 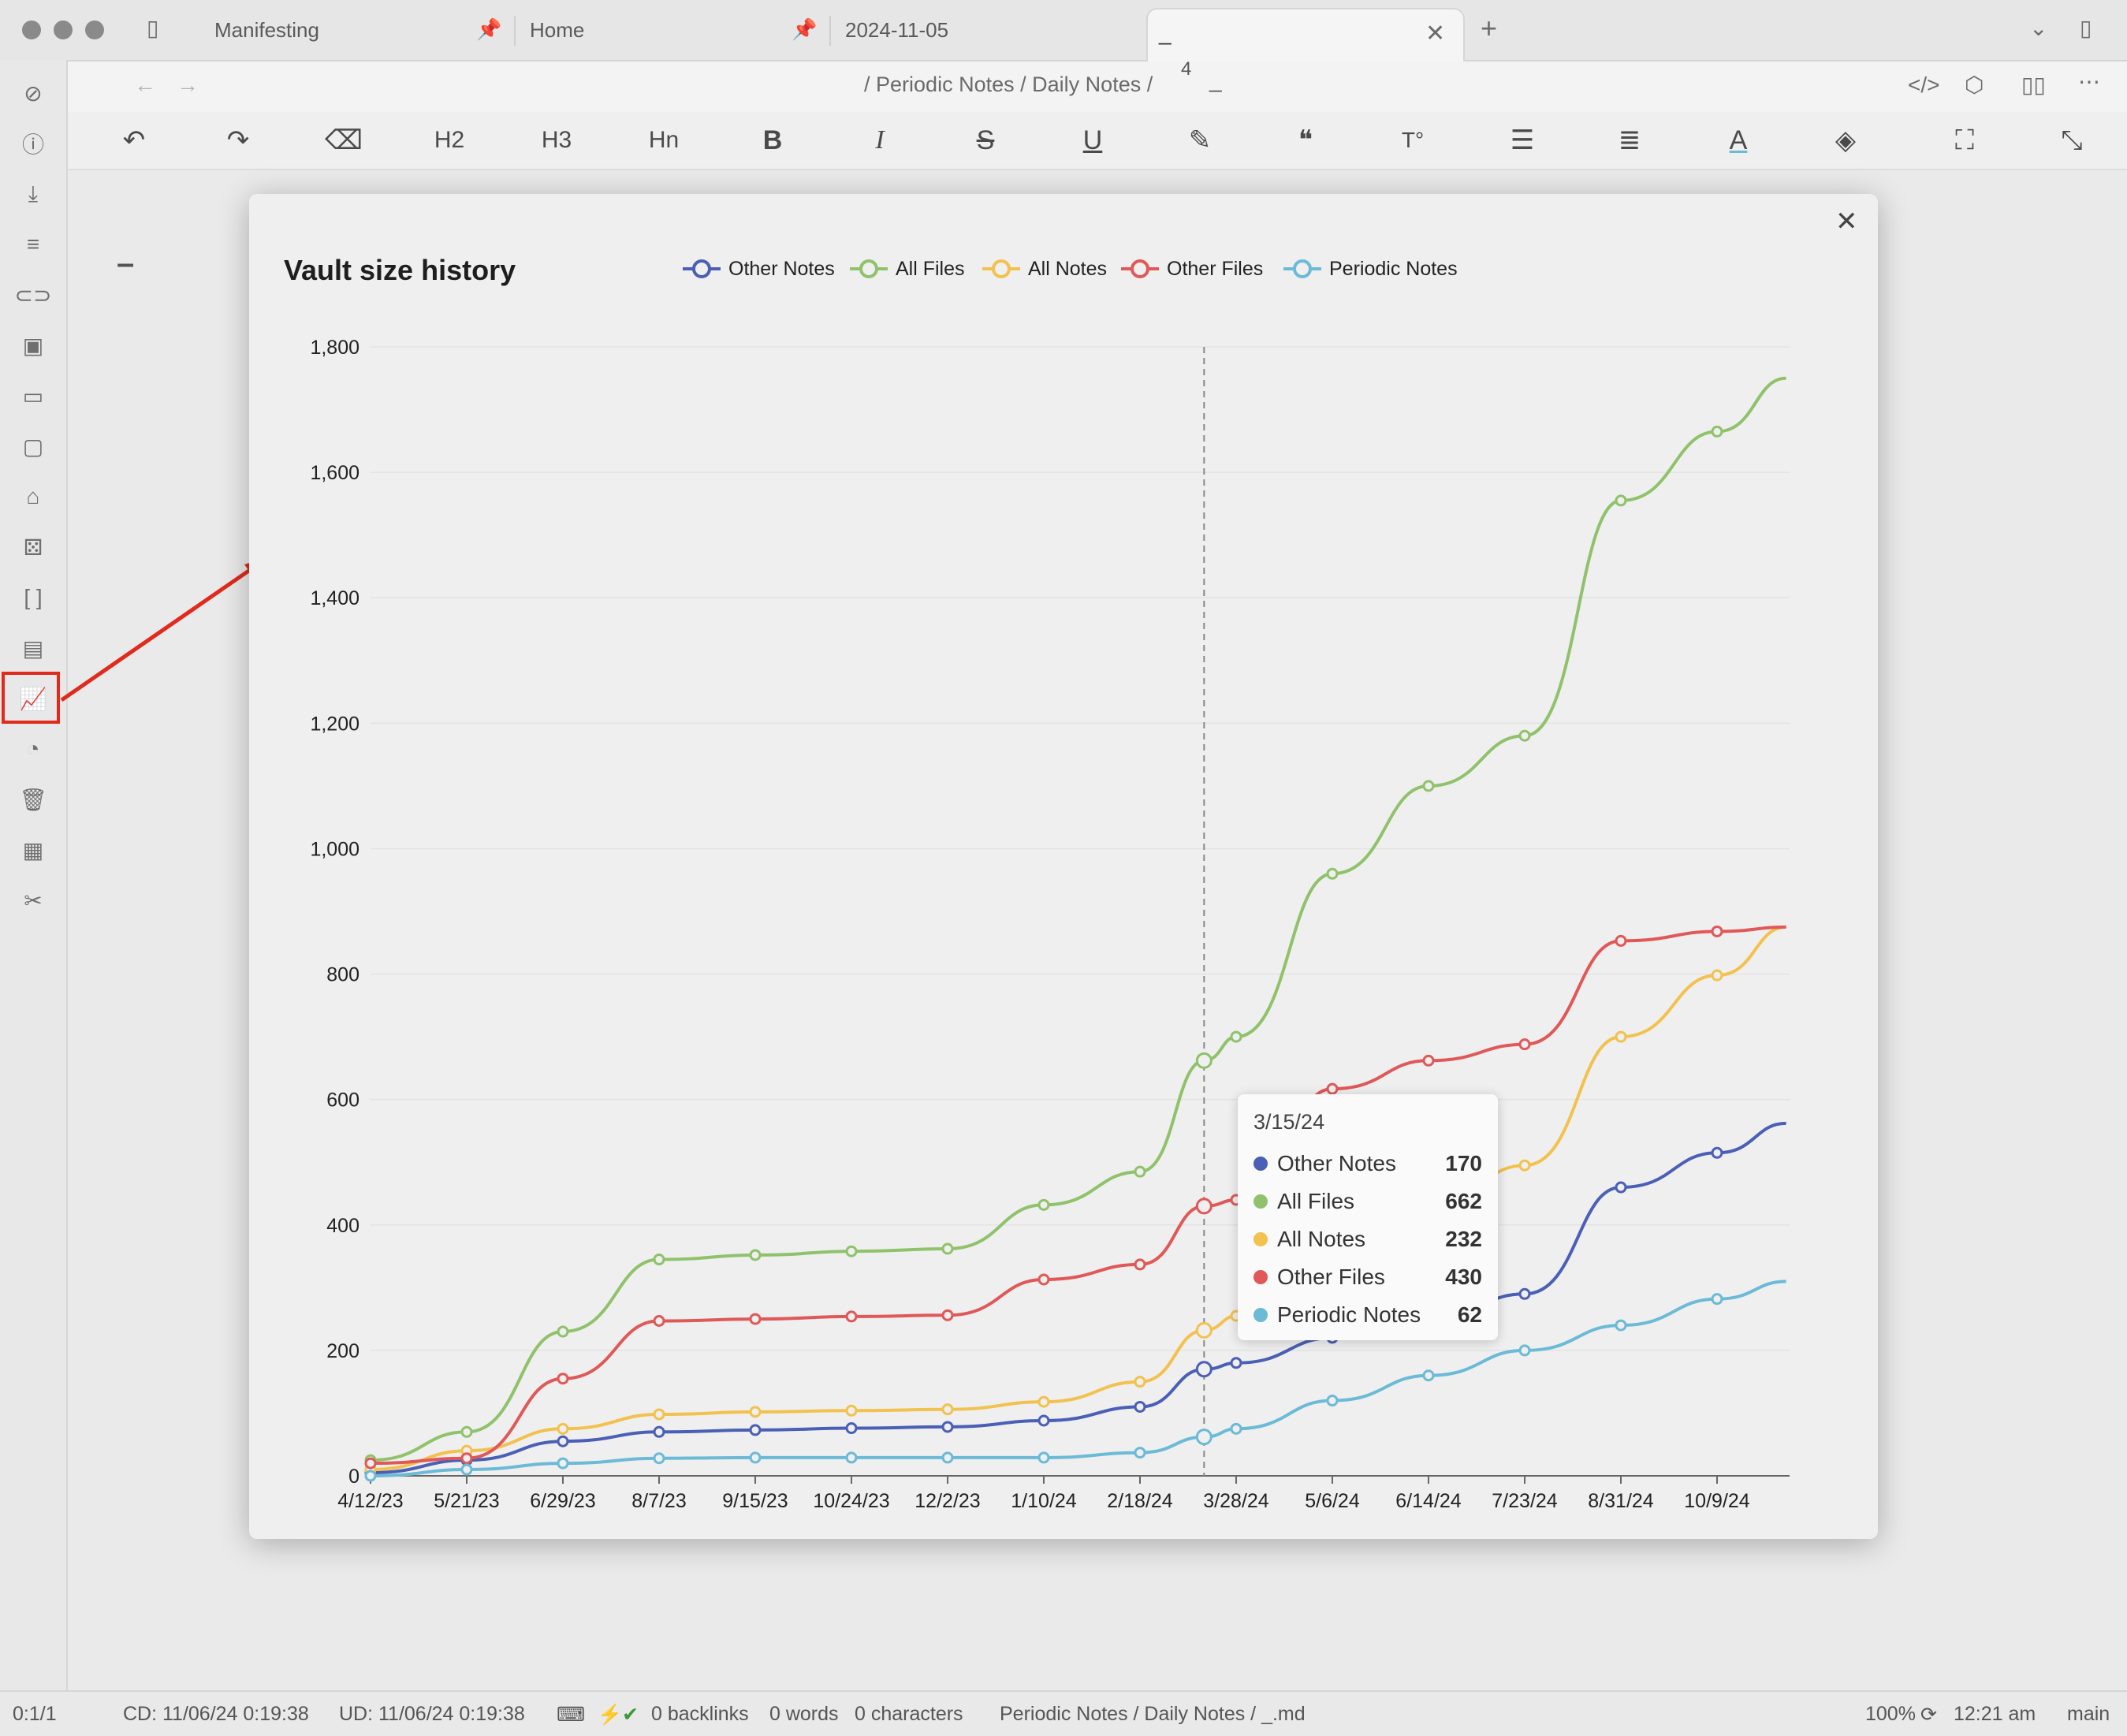 I want to click on calendar-icon: ▦, so click(x=33, y=849).